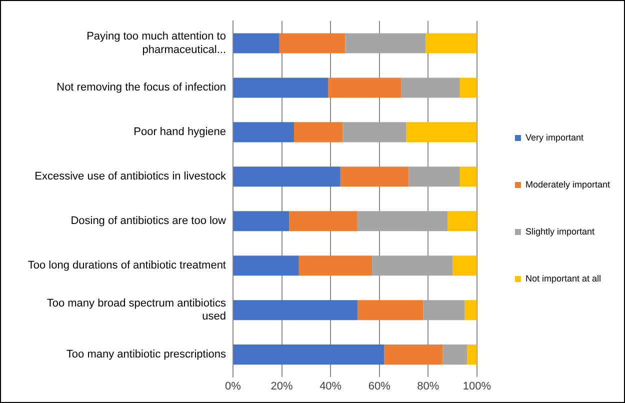  I want to click on x-tick-label: 0%, so click(233, 386).